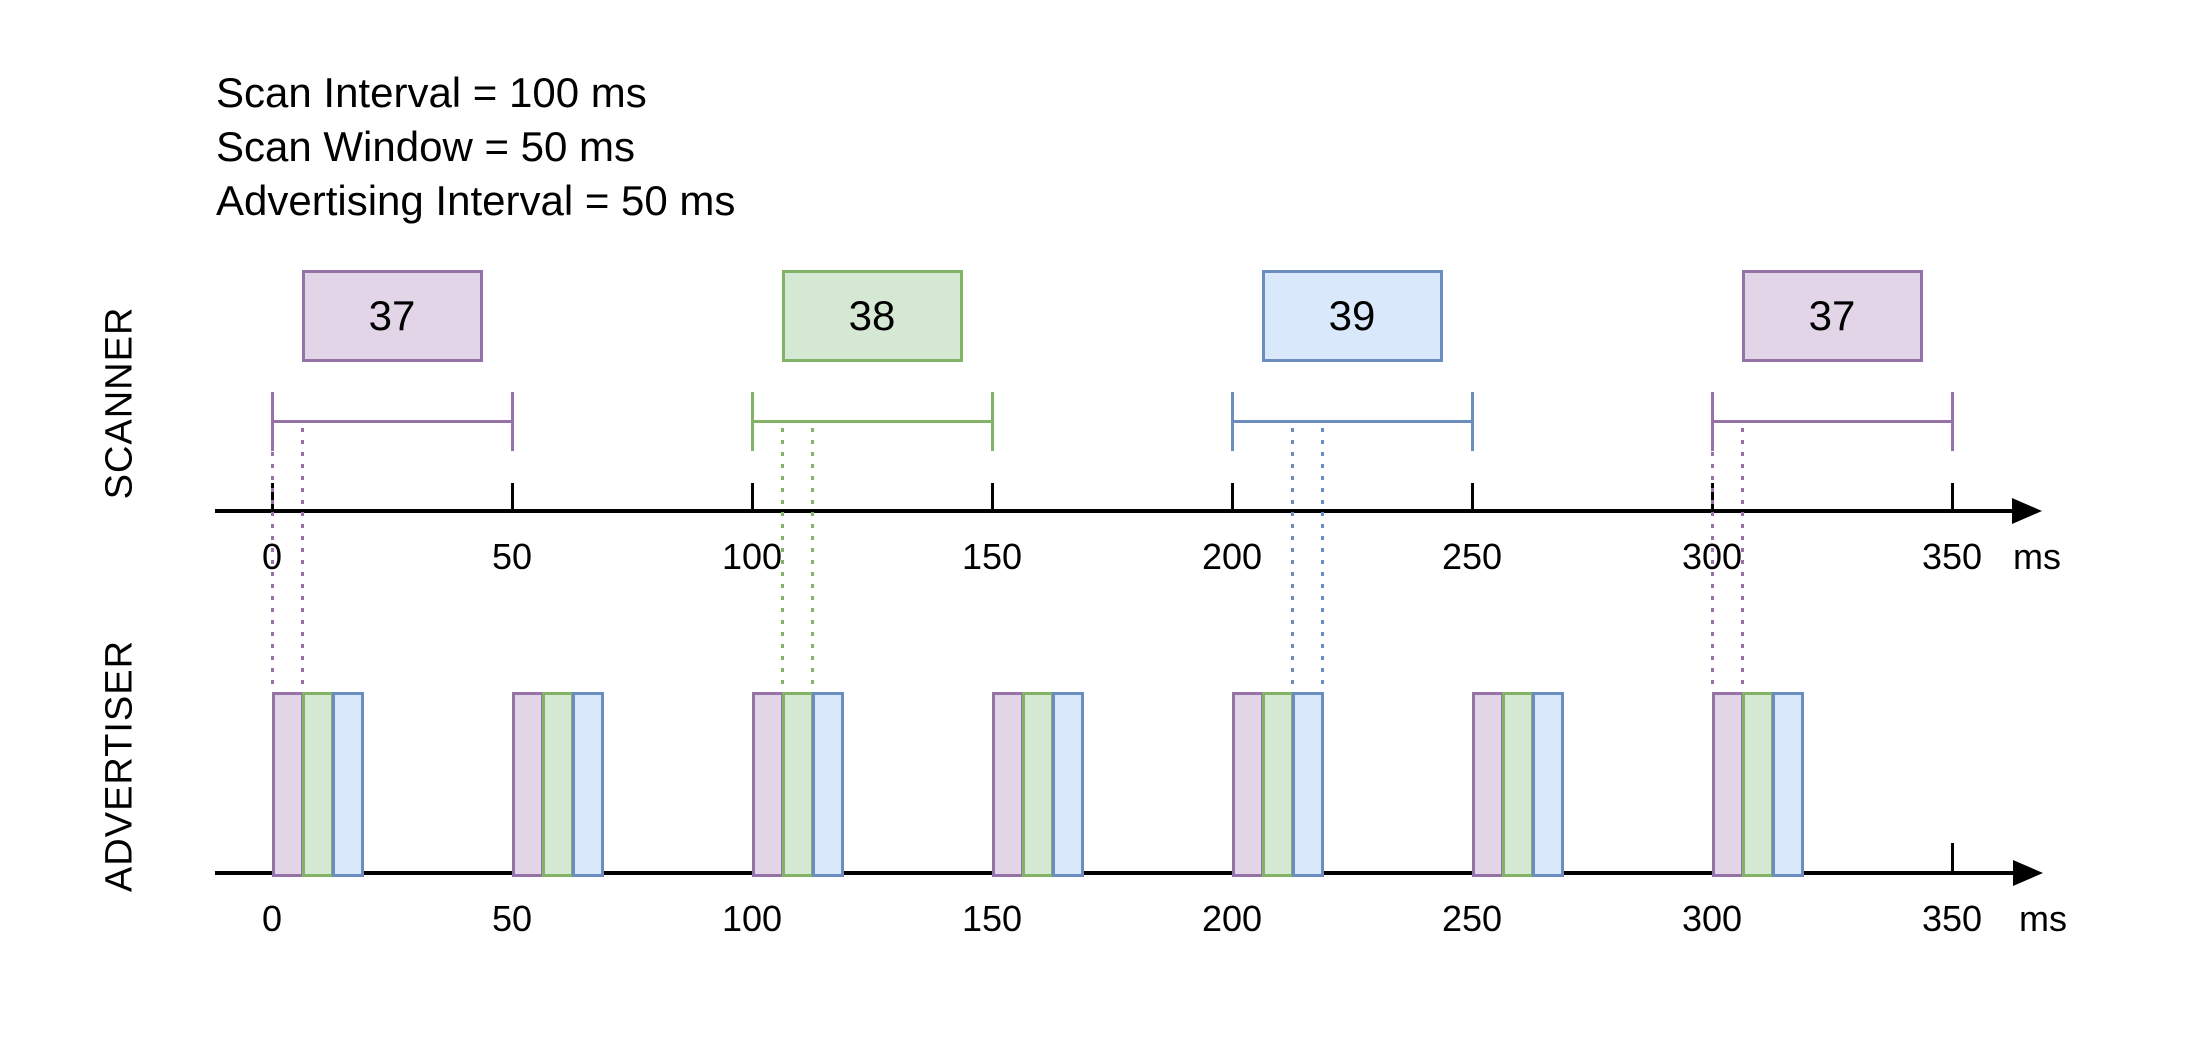 This screenshot has height=1050, width=2190. Describe the element at coordinates (1472, 556) in the screenshot. I see `scanner-axis-tick-label: 250` at that location.